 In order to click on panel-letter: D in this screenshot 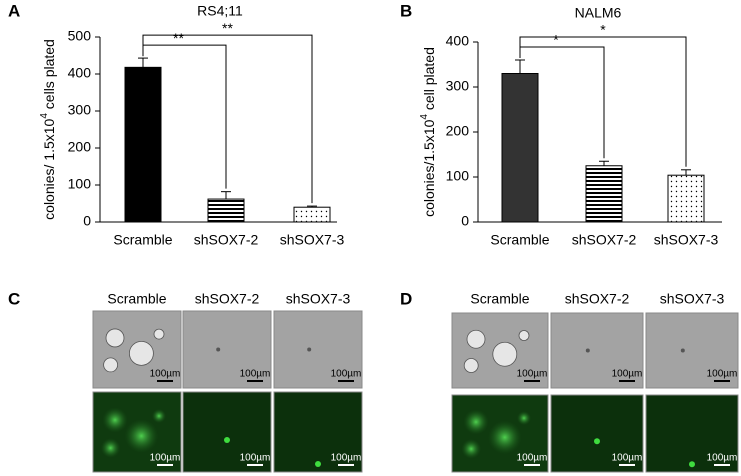, I will do `click(406, 298)`.